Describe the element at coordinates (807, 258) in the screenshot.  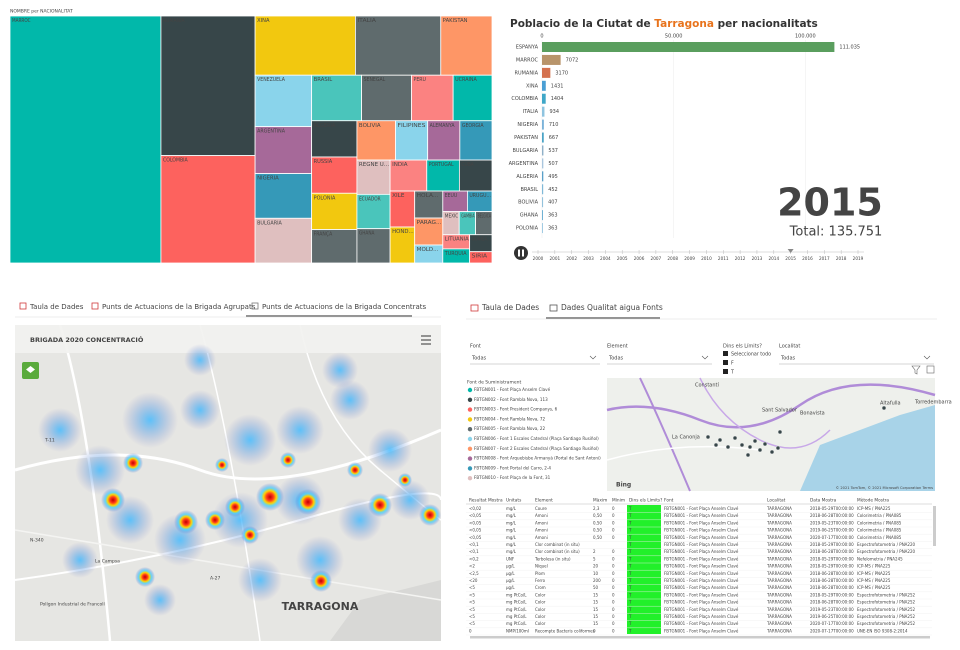
I see `timeline-label: 2016` at that location.